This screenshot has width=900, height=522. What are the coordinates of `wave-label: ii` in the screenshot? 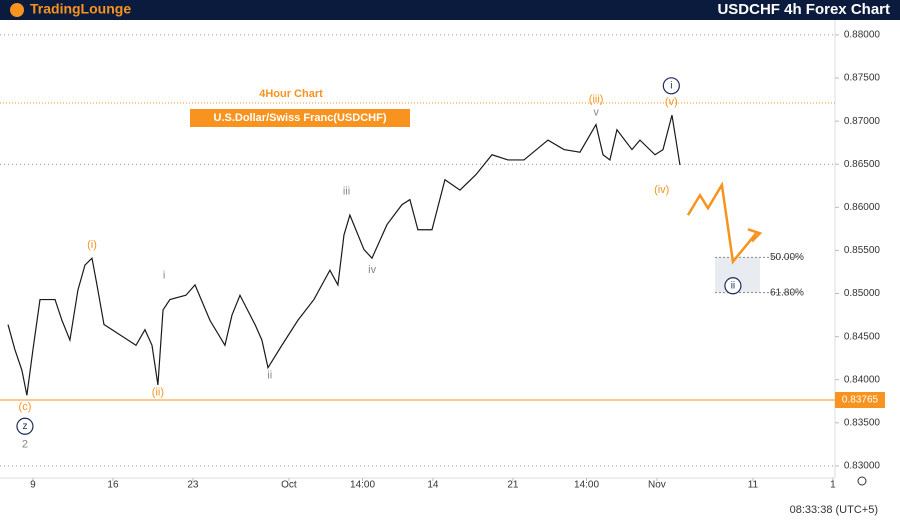 It's located at (269, 375).